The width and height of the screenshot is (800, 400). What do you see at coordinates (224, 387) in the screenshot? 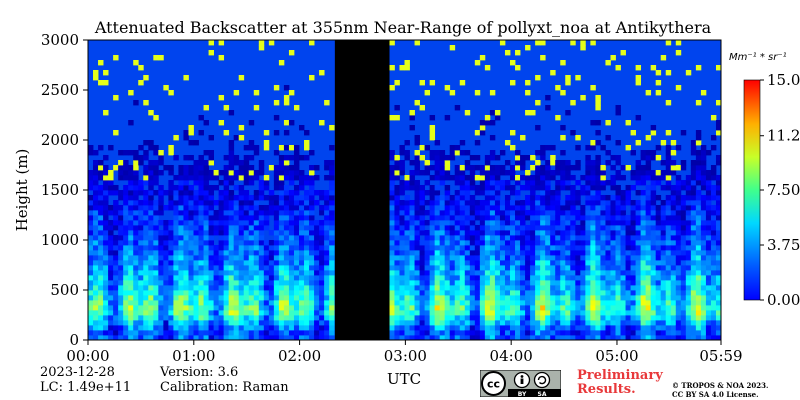
I see `calibration-label: Calibration: Raman` at bounding box center [224, 387].